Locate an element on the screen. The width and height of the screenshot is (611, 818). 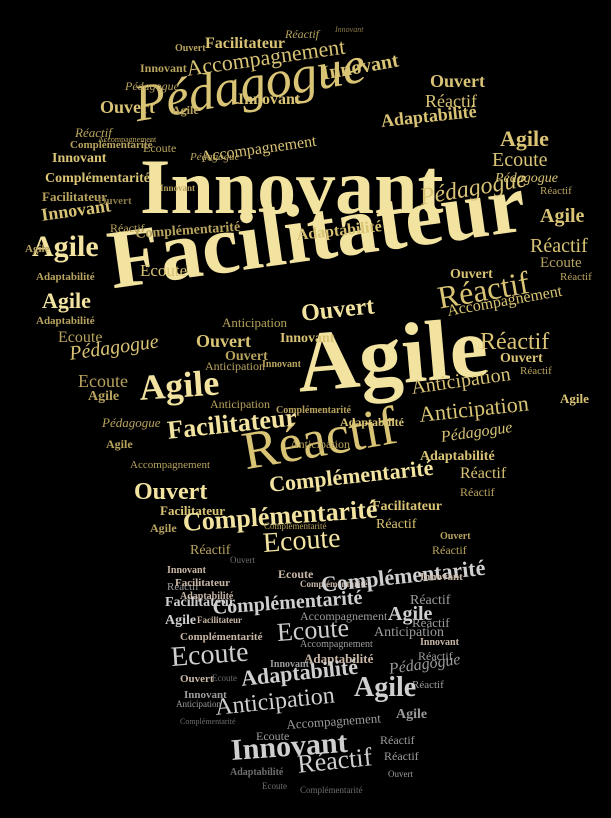
word-accompagnement-base-1: Accompagnement is located at coordinates (344, 616).